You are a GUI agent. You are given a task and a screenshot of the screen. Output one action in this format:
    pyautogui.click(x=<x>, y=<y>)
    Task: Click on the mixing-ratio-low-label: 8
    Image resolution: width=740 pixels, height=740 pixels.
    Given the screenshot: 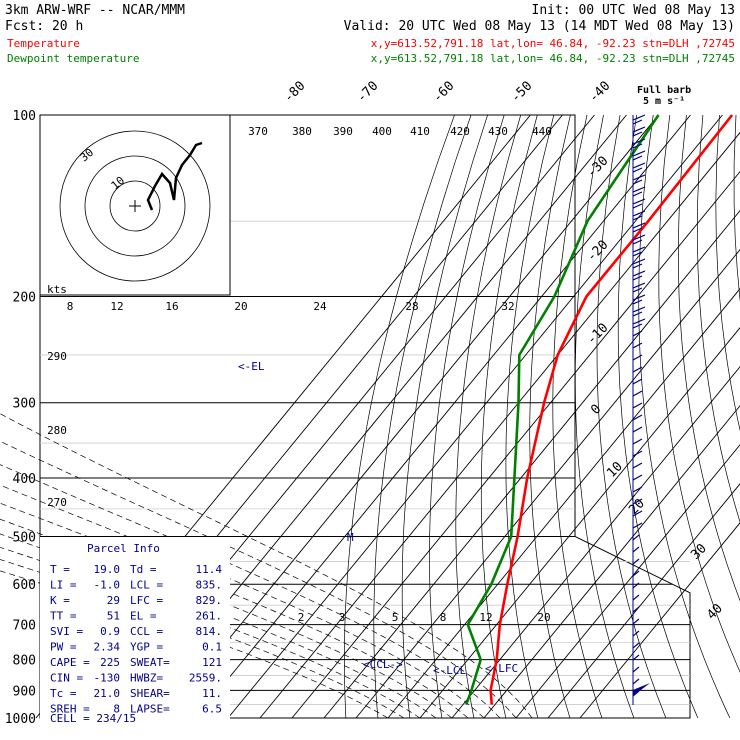 What is the action you would take?
    pyautogui.click(x=443, y=617)
    